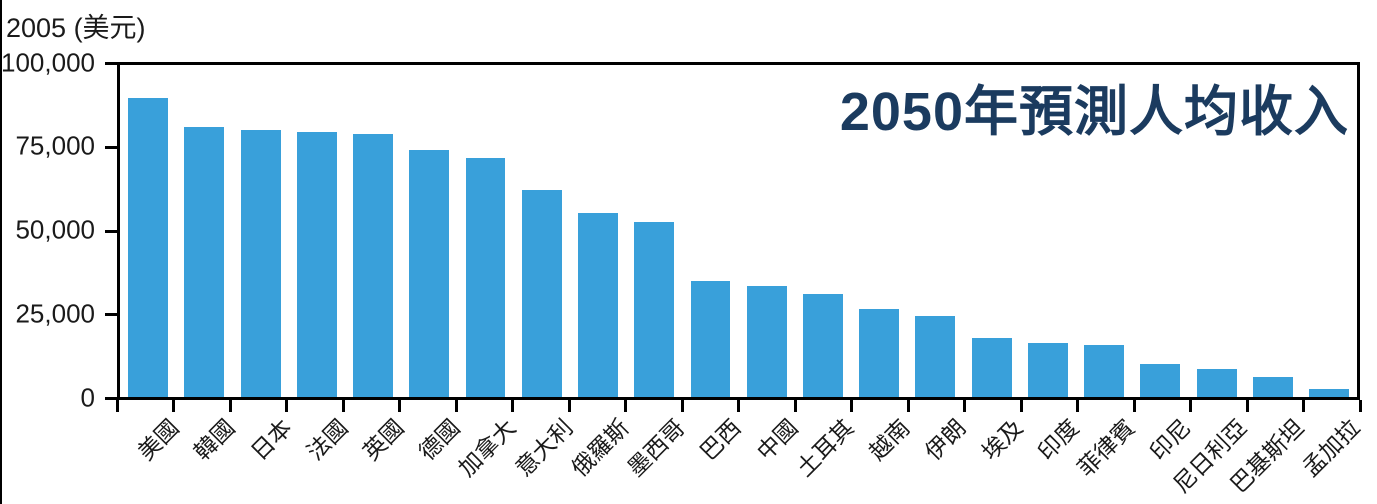 The width and height of the screenshot is (1377, 504). I want to click on y-tick-label: 0, so click(87, 396).